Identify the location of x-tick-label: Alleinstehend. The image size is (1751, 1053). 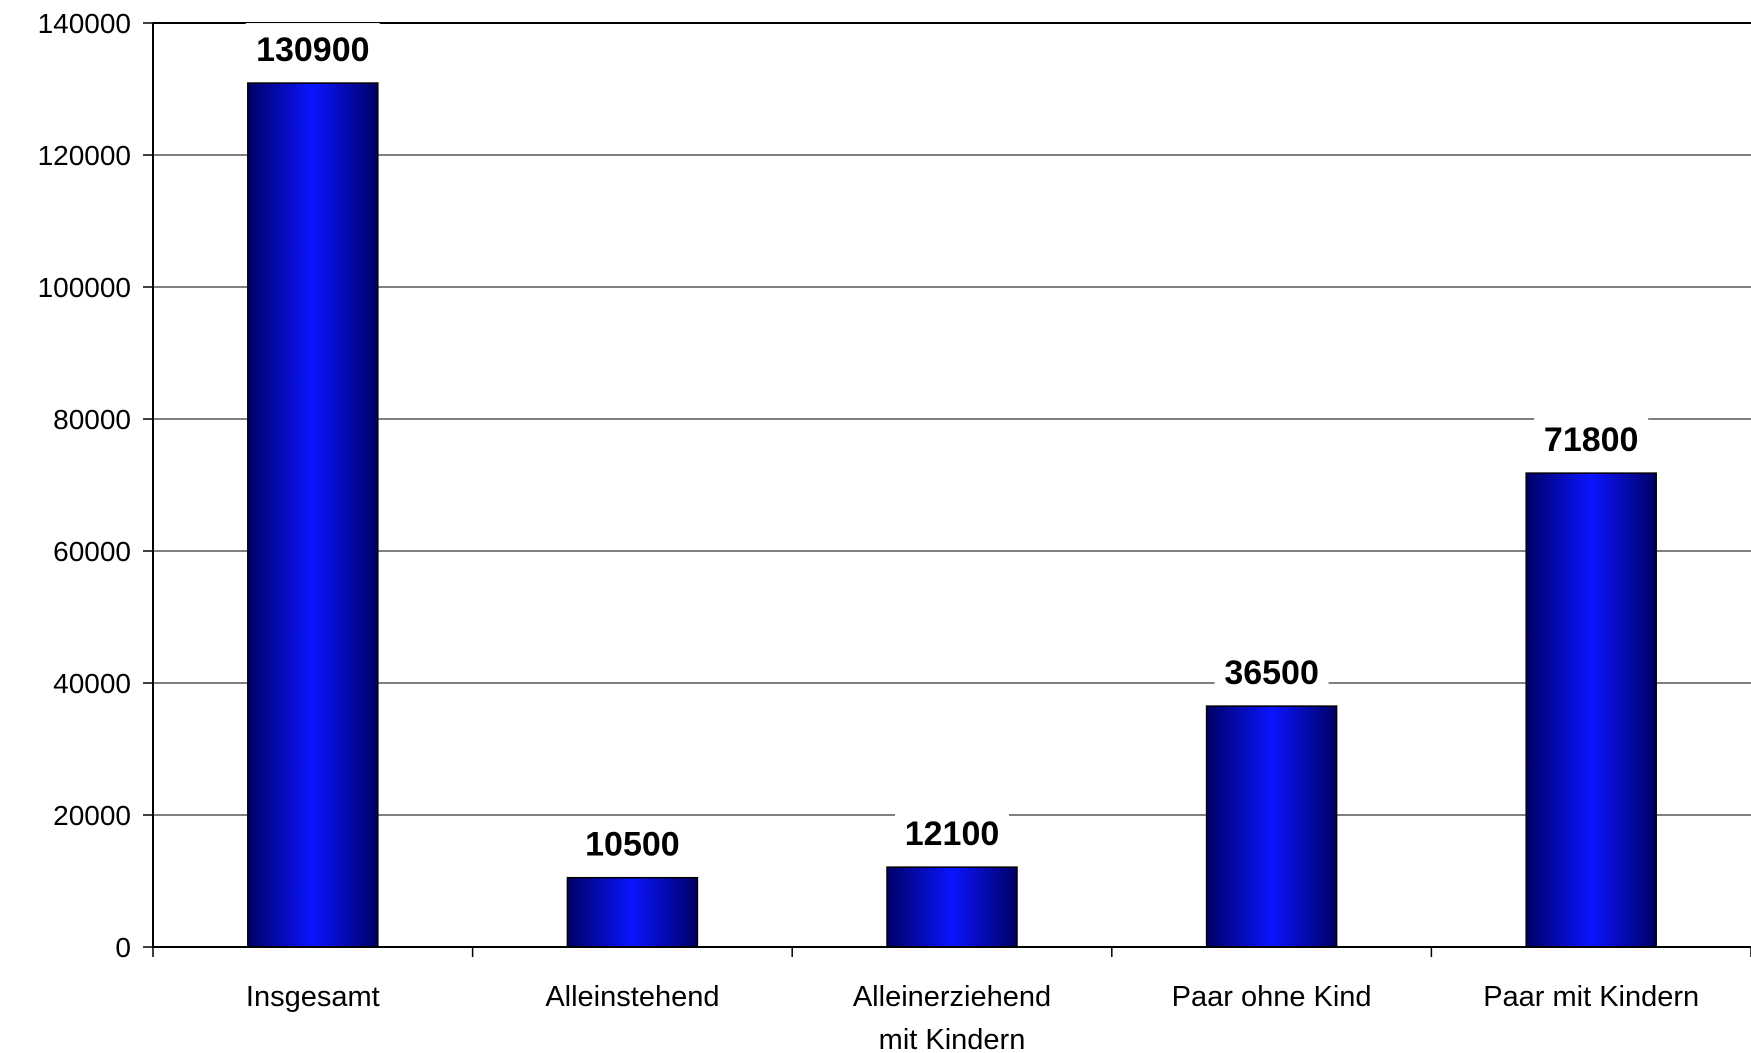
(632, 997).